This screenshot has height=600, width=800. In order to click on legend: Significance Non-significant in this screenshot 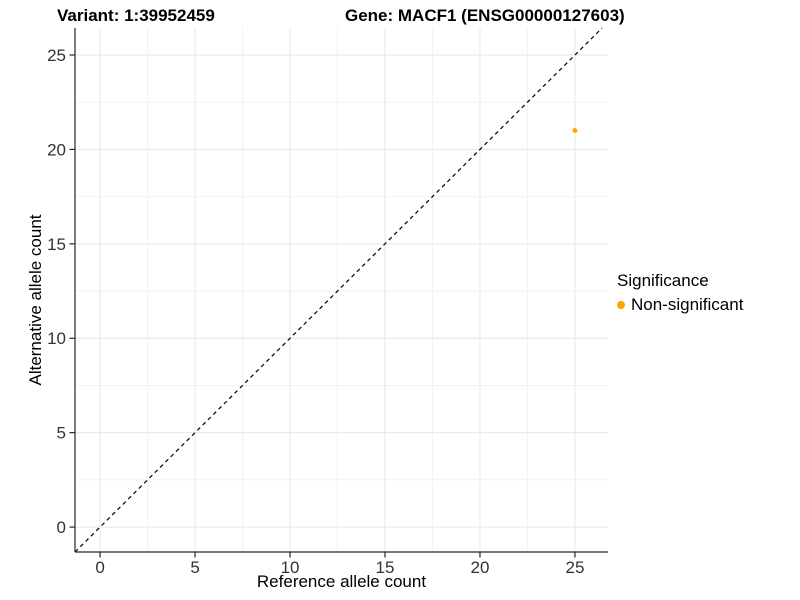, I will do `click(680, 293)`.